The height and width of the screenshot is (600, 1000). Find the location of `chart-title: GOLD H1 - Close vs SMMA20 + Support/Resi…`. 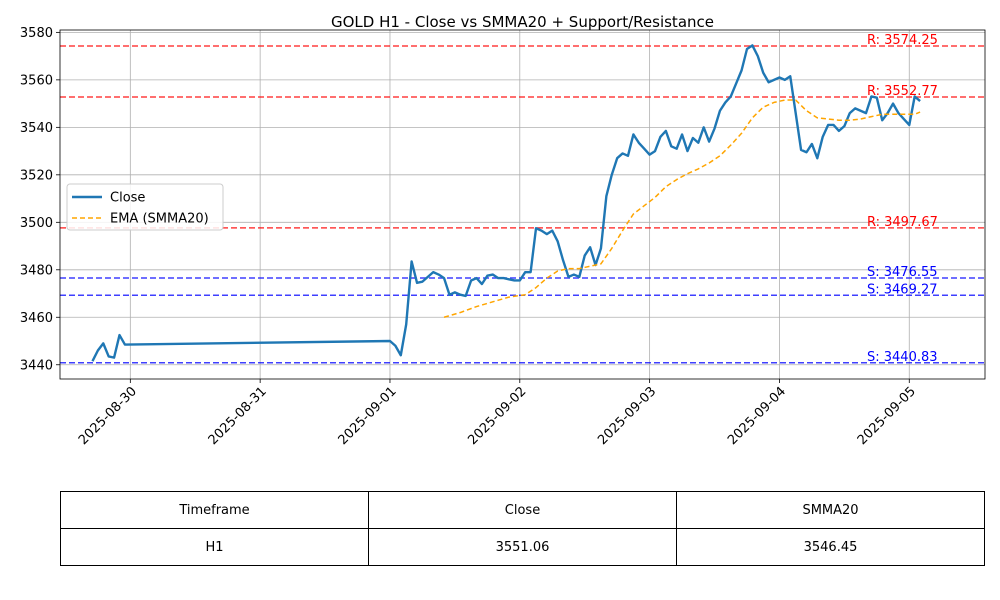

chart-title: GOLD H1 - Close vs SMMA20 + Support/Resi… is located at coordinates (522, 22).